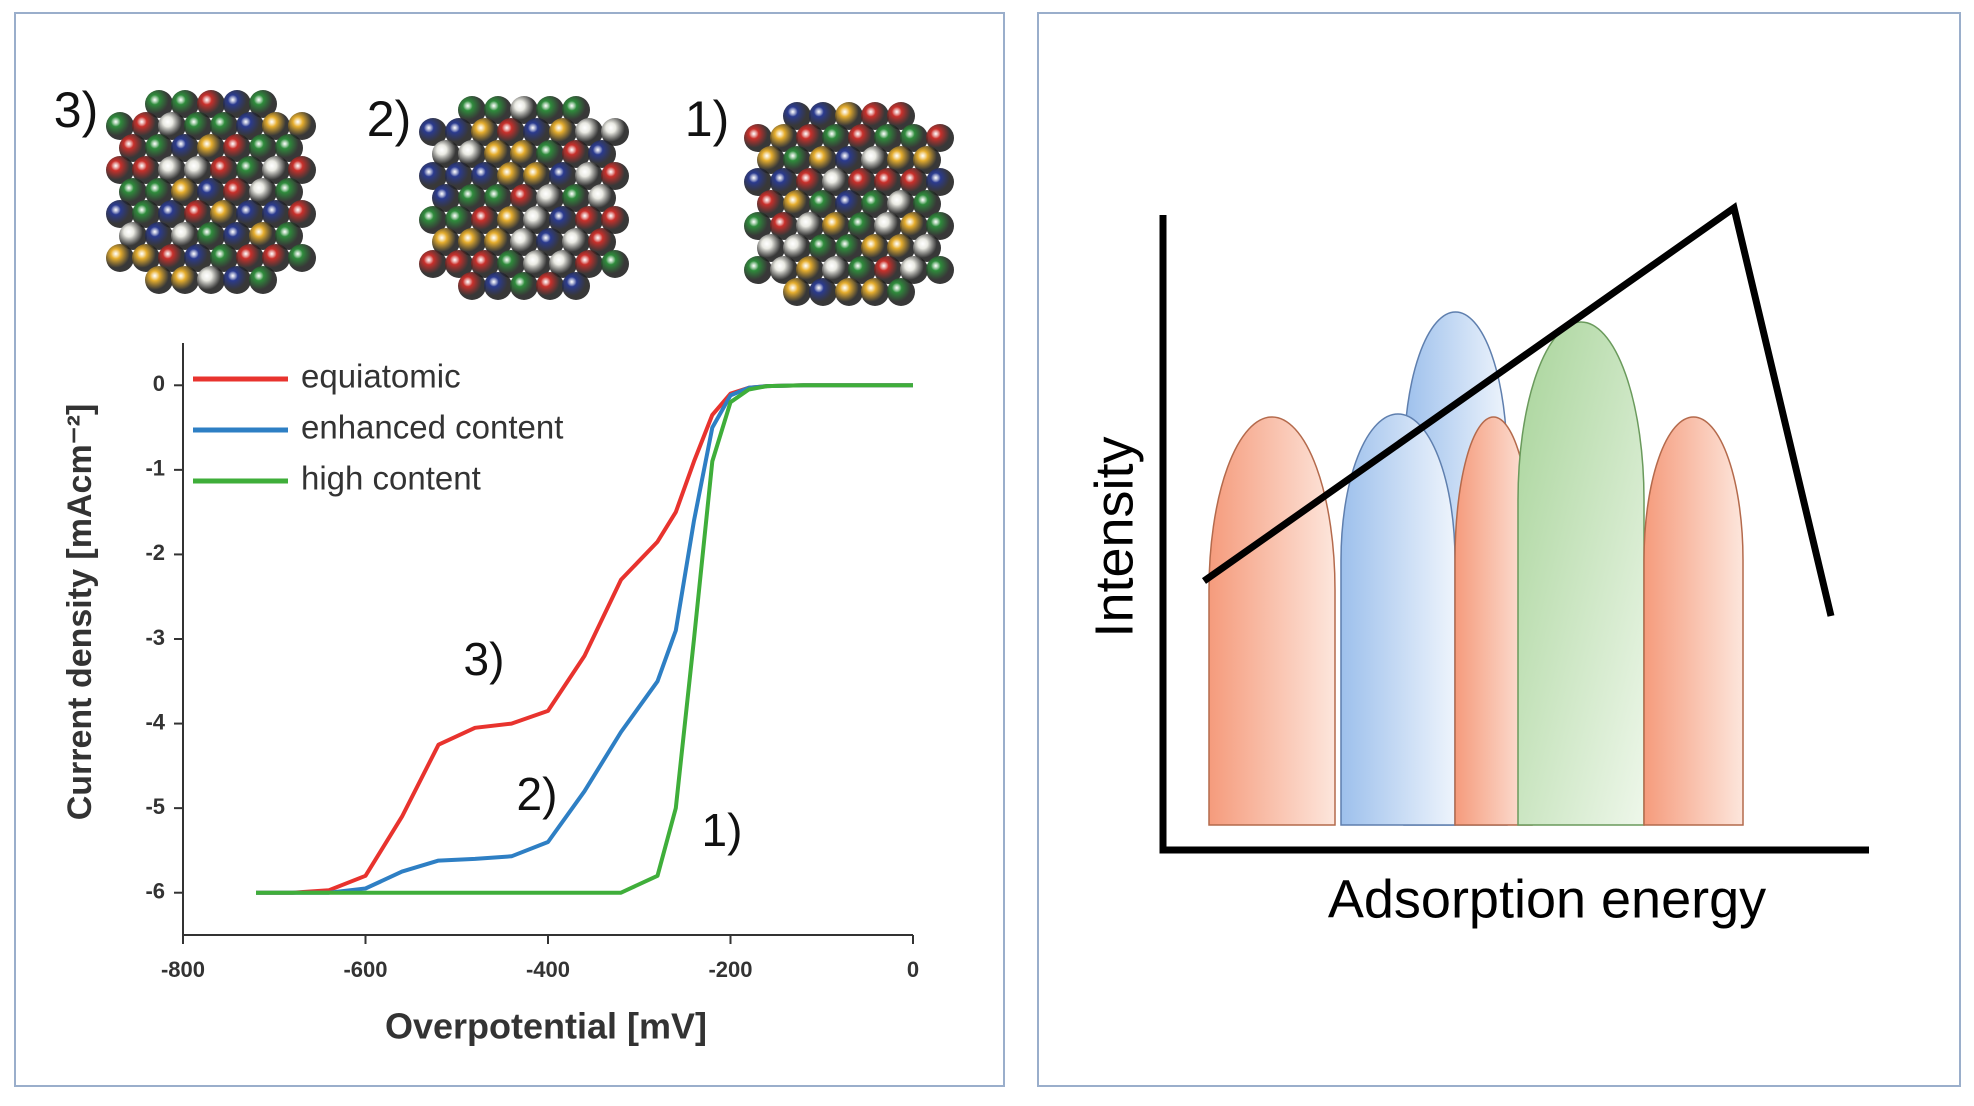  I want to click on y-tick-label: -4, so click(155, 721).